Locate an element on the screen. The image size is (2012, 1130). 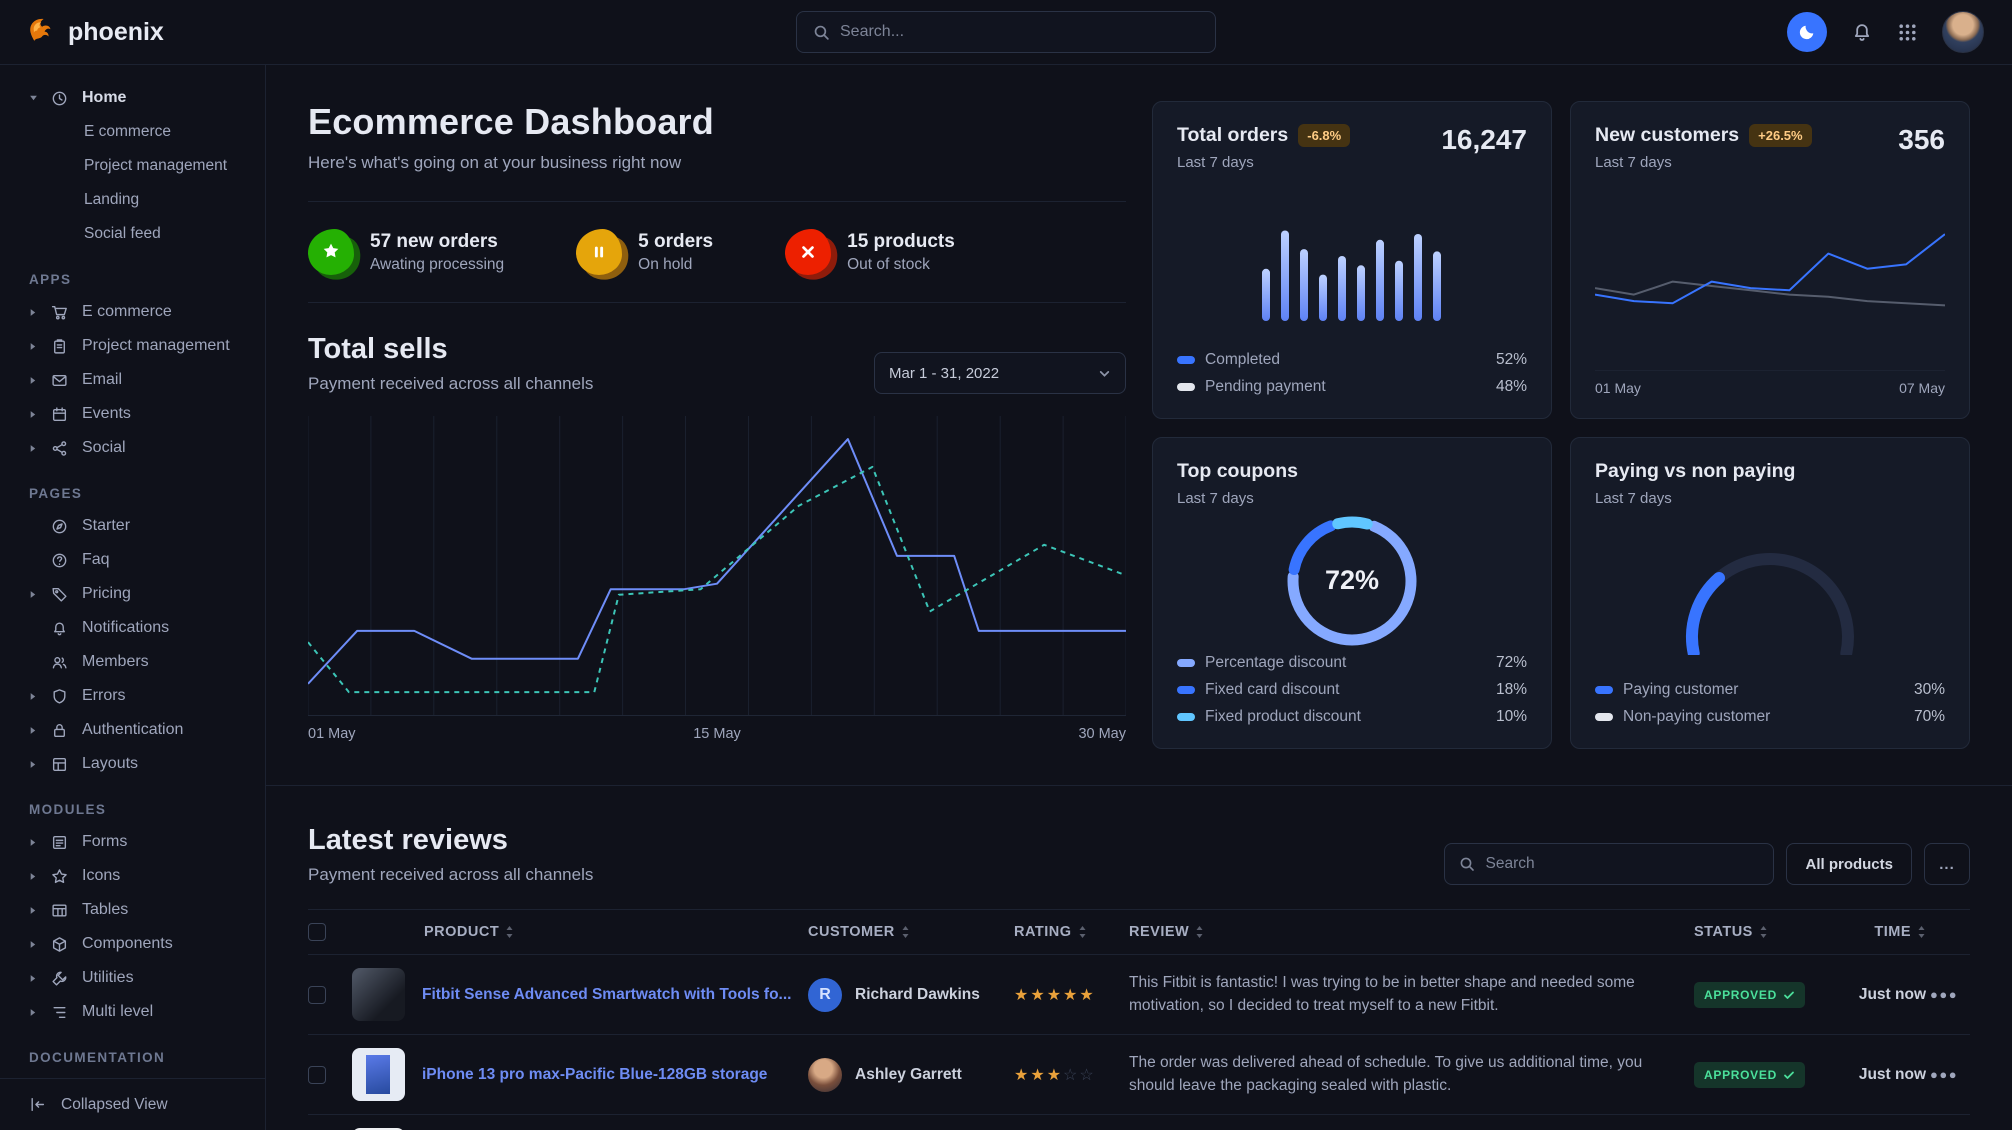
sidebar-item-events: Events is located at coordinates (132, 414).